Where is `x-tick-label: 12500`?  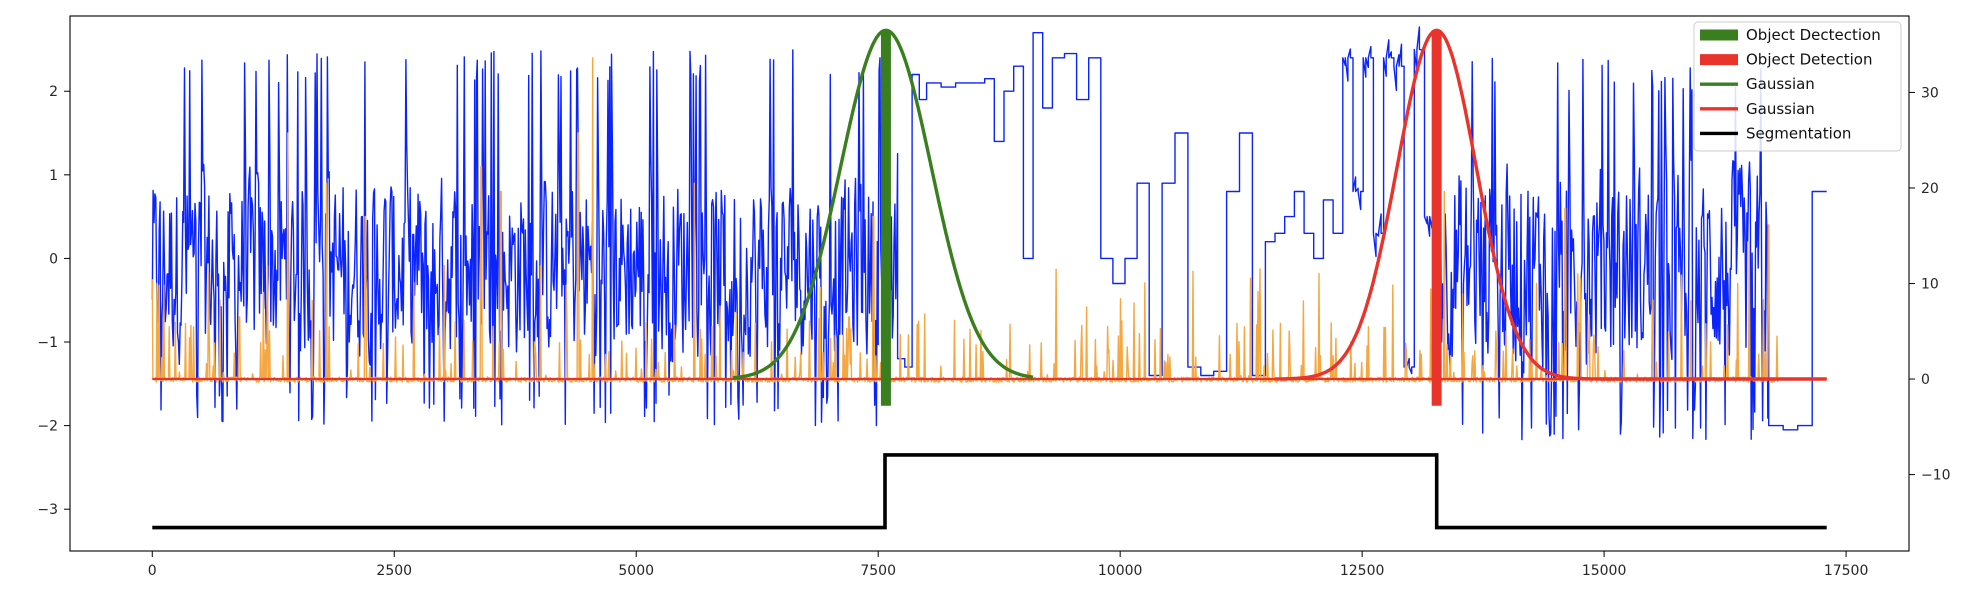 x-tick-label: 12500 is located at coordinates (1362, 571).